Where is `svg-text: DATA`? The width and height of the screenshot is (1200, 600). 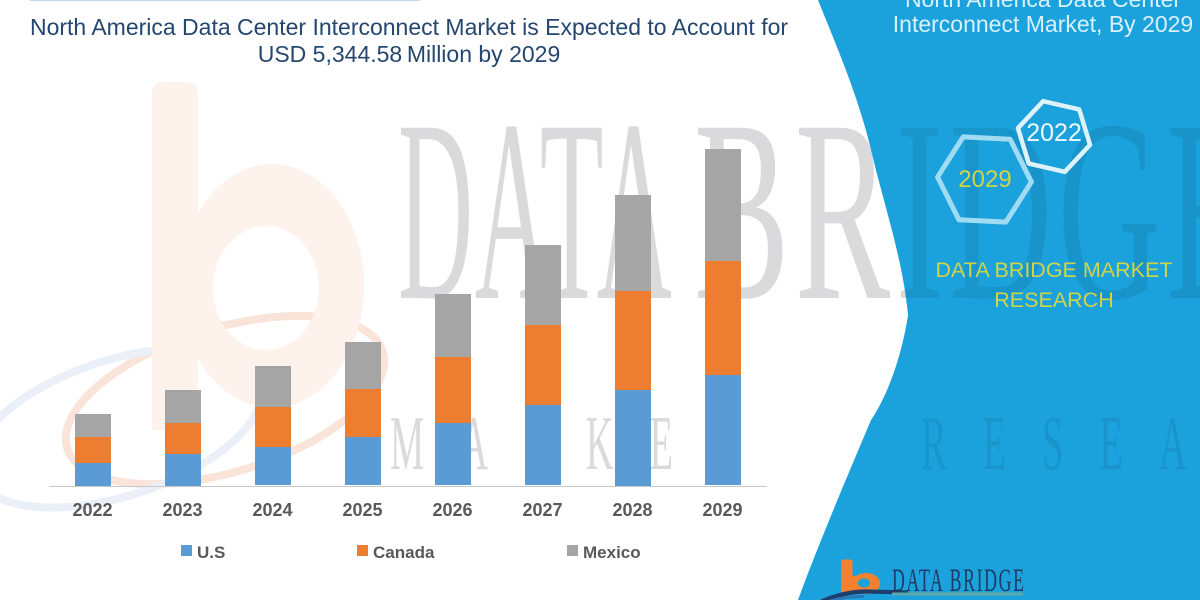 svg-text: DATA is located at coordinates (535, 211).